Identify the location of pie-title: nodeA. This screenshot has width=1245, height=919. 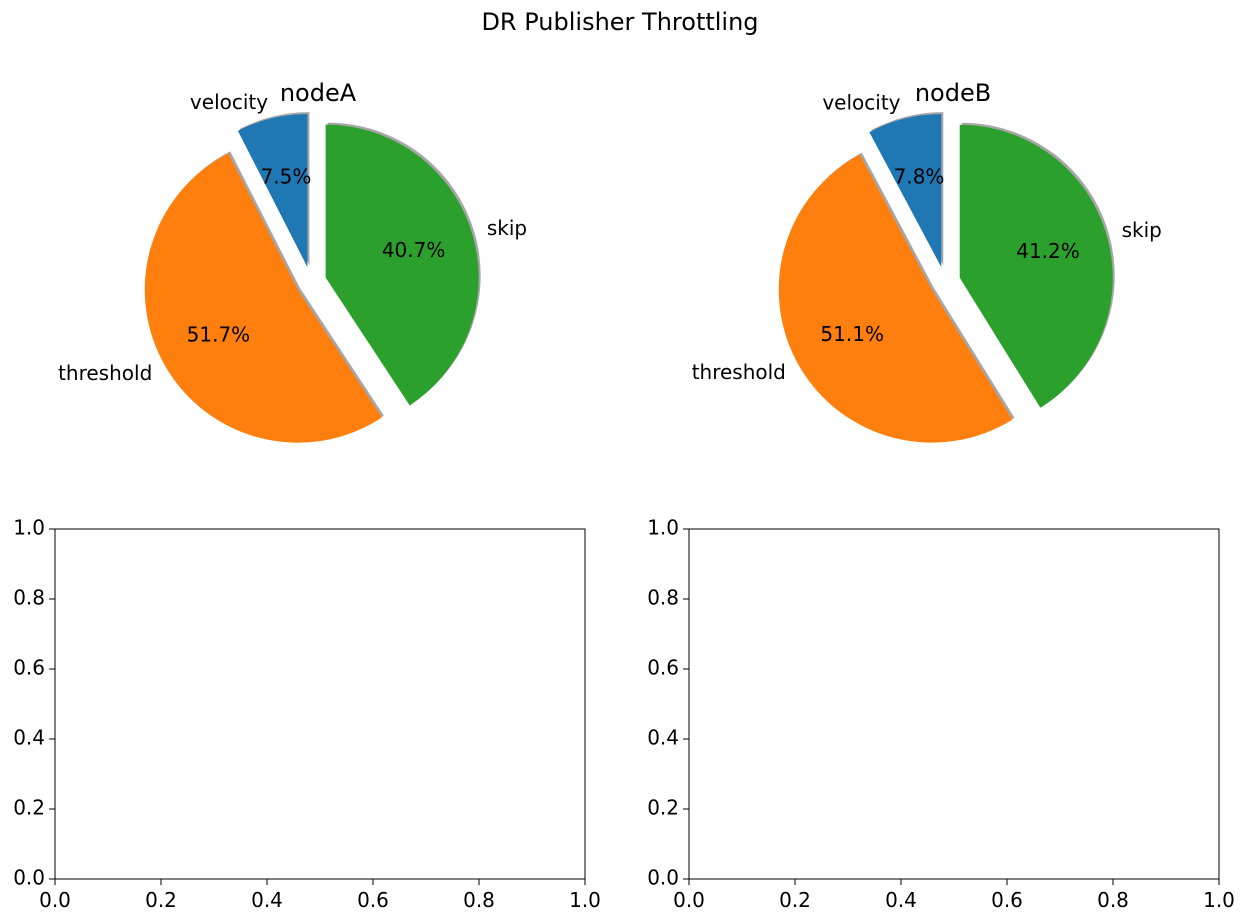
(318, 93).